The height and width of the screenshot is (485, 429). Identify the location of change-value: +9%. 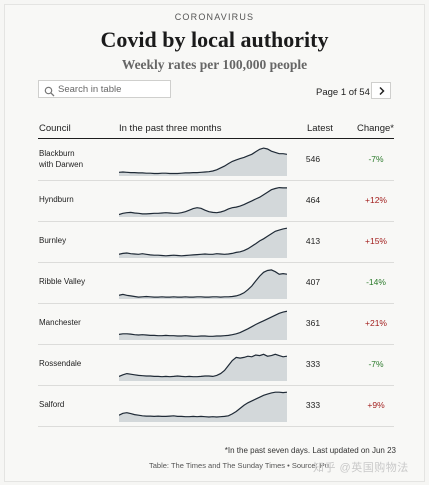
(376, 405).